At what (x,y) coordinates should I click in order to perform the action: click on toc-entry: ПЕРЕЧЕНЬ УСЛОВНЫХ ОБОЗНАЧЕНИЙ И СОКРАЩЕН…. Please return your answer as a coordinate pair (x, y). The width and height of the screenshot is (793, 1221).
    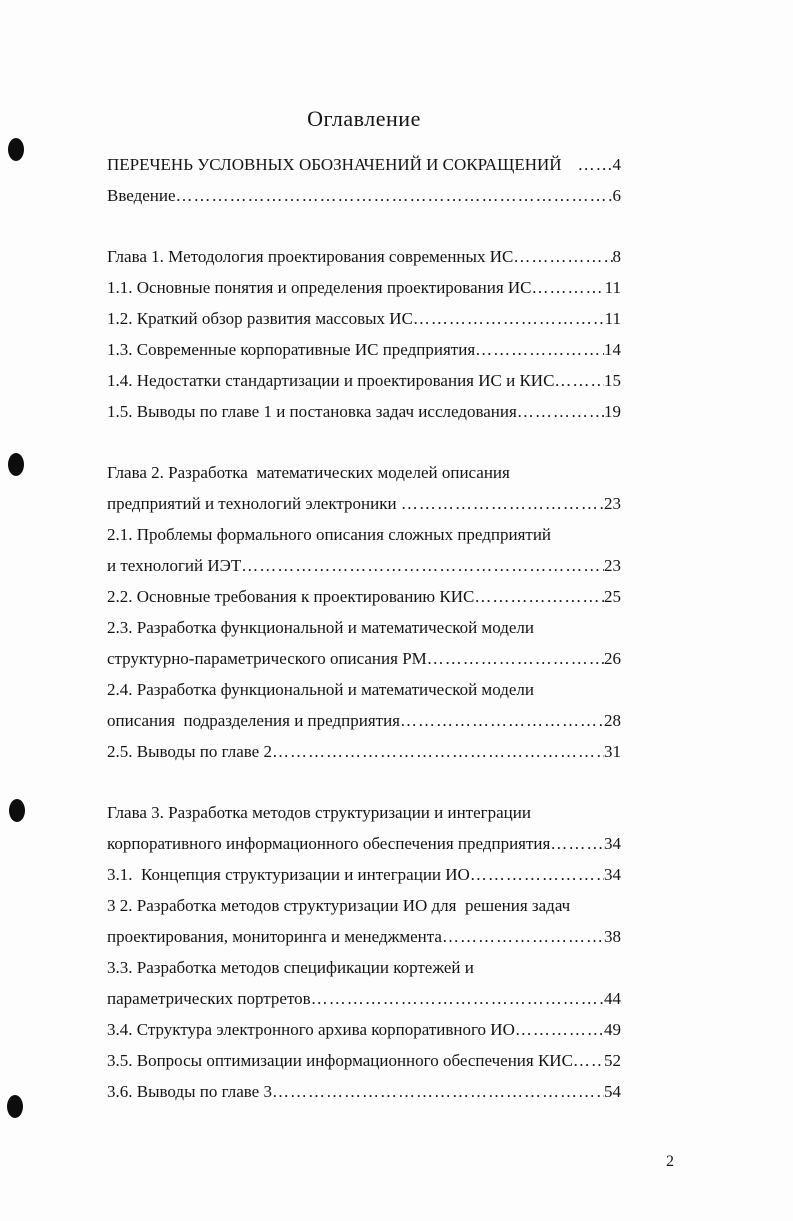
    Looking at the image, I should click on (364, 164).